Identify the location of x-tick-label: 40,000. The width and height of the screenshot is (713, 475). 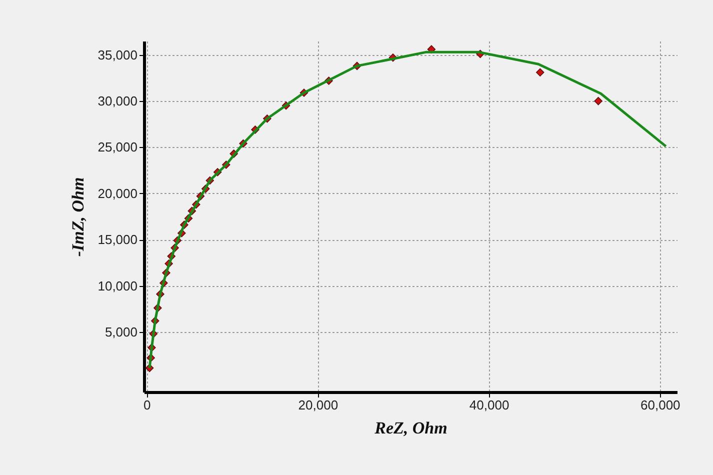
(489, 405).